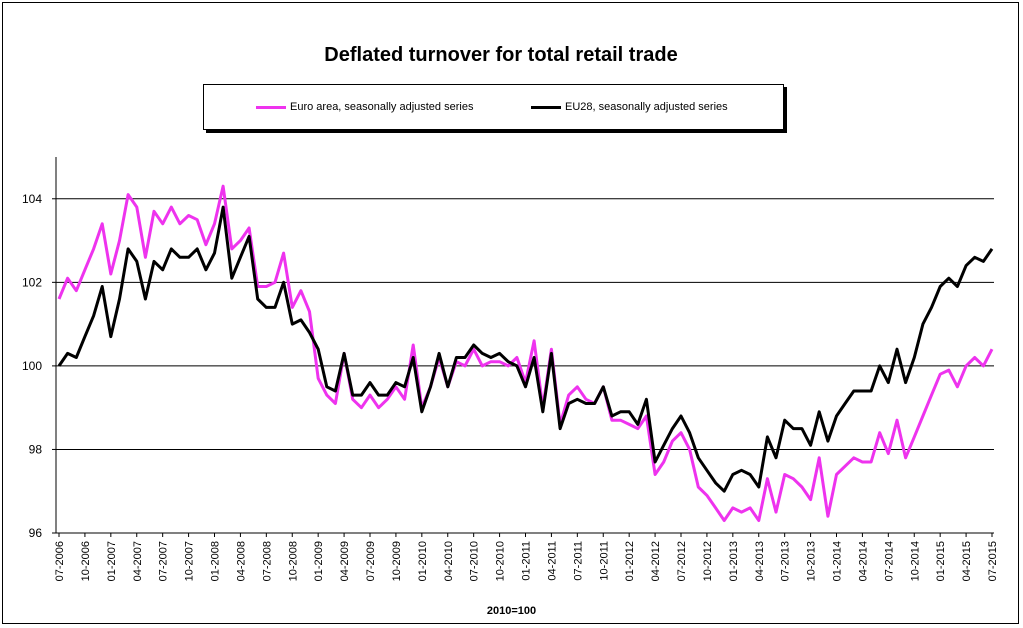  Describe the element at coordinates (915, 561) in the screenshot. I see `x-tick-label: 10-2014` at that location.